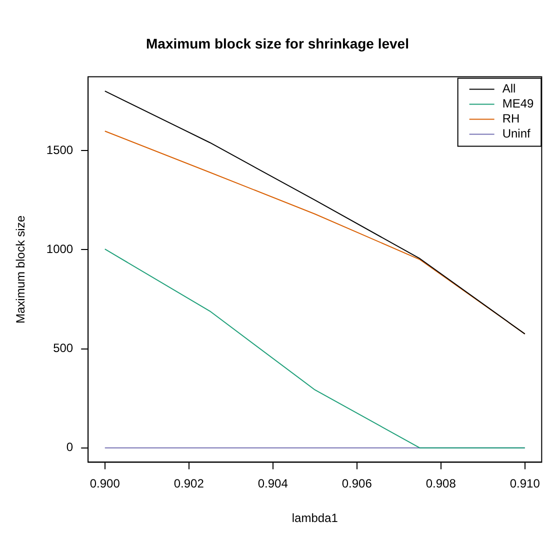 Image resolution: width=548 pixels, height=540 pixels. I want to click on y-axis-title: Maximum block size, so click(21, 269).